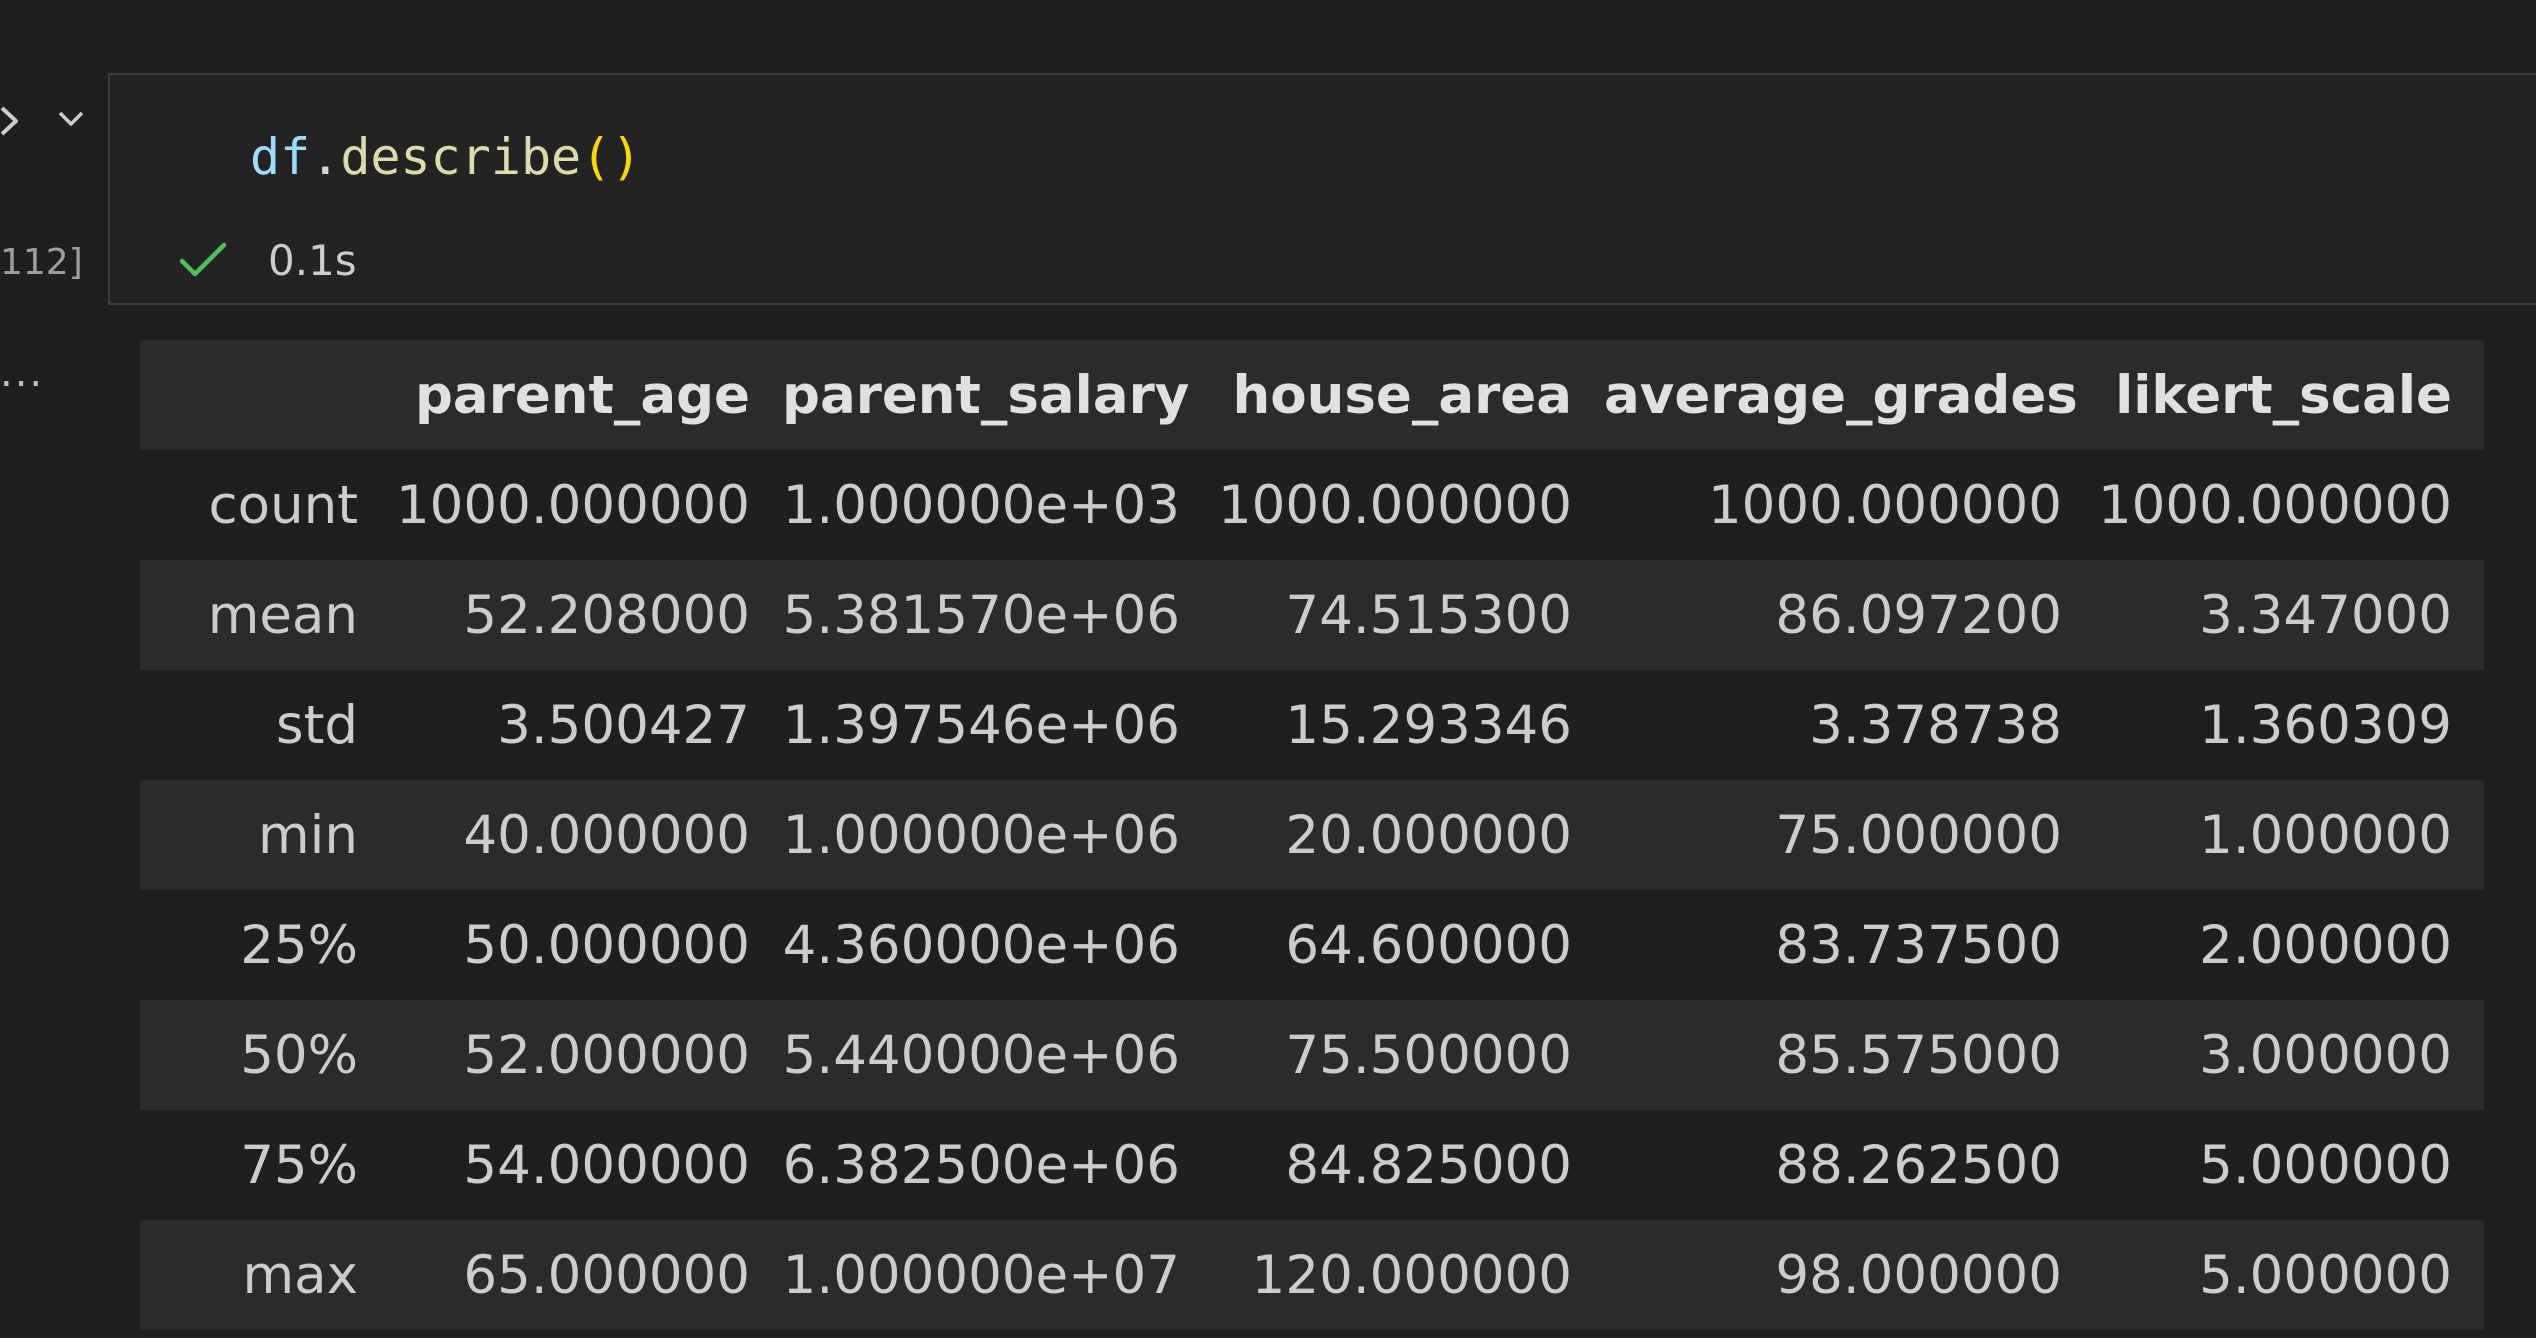 The image size is (2536, 1338). What do you see at coordinates (1918, 615) in the screenshot?
I see `table-cell: 86.097200` at bounding box center [1918, 615].